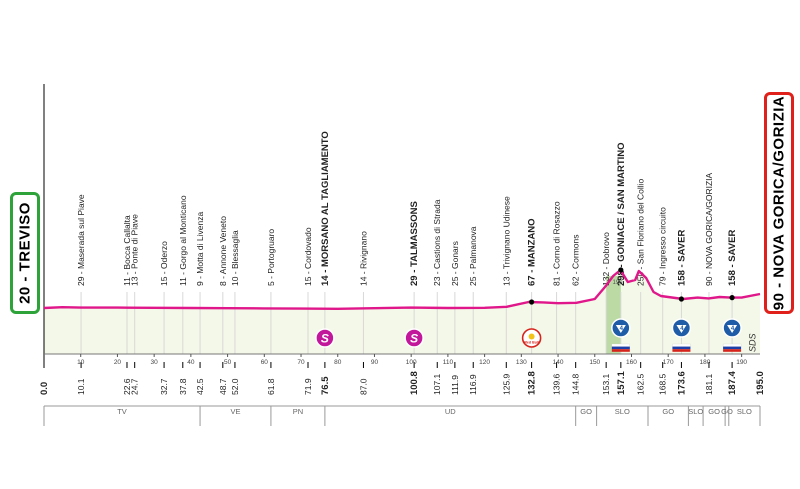 The width and height of the screenshot is (800, 489). What do you see at coordinates (135, 250) in the screenshot?
I see `km-mark-label: 13 - Ponte di Piave` at bounding box center [135, 250].